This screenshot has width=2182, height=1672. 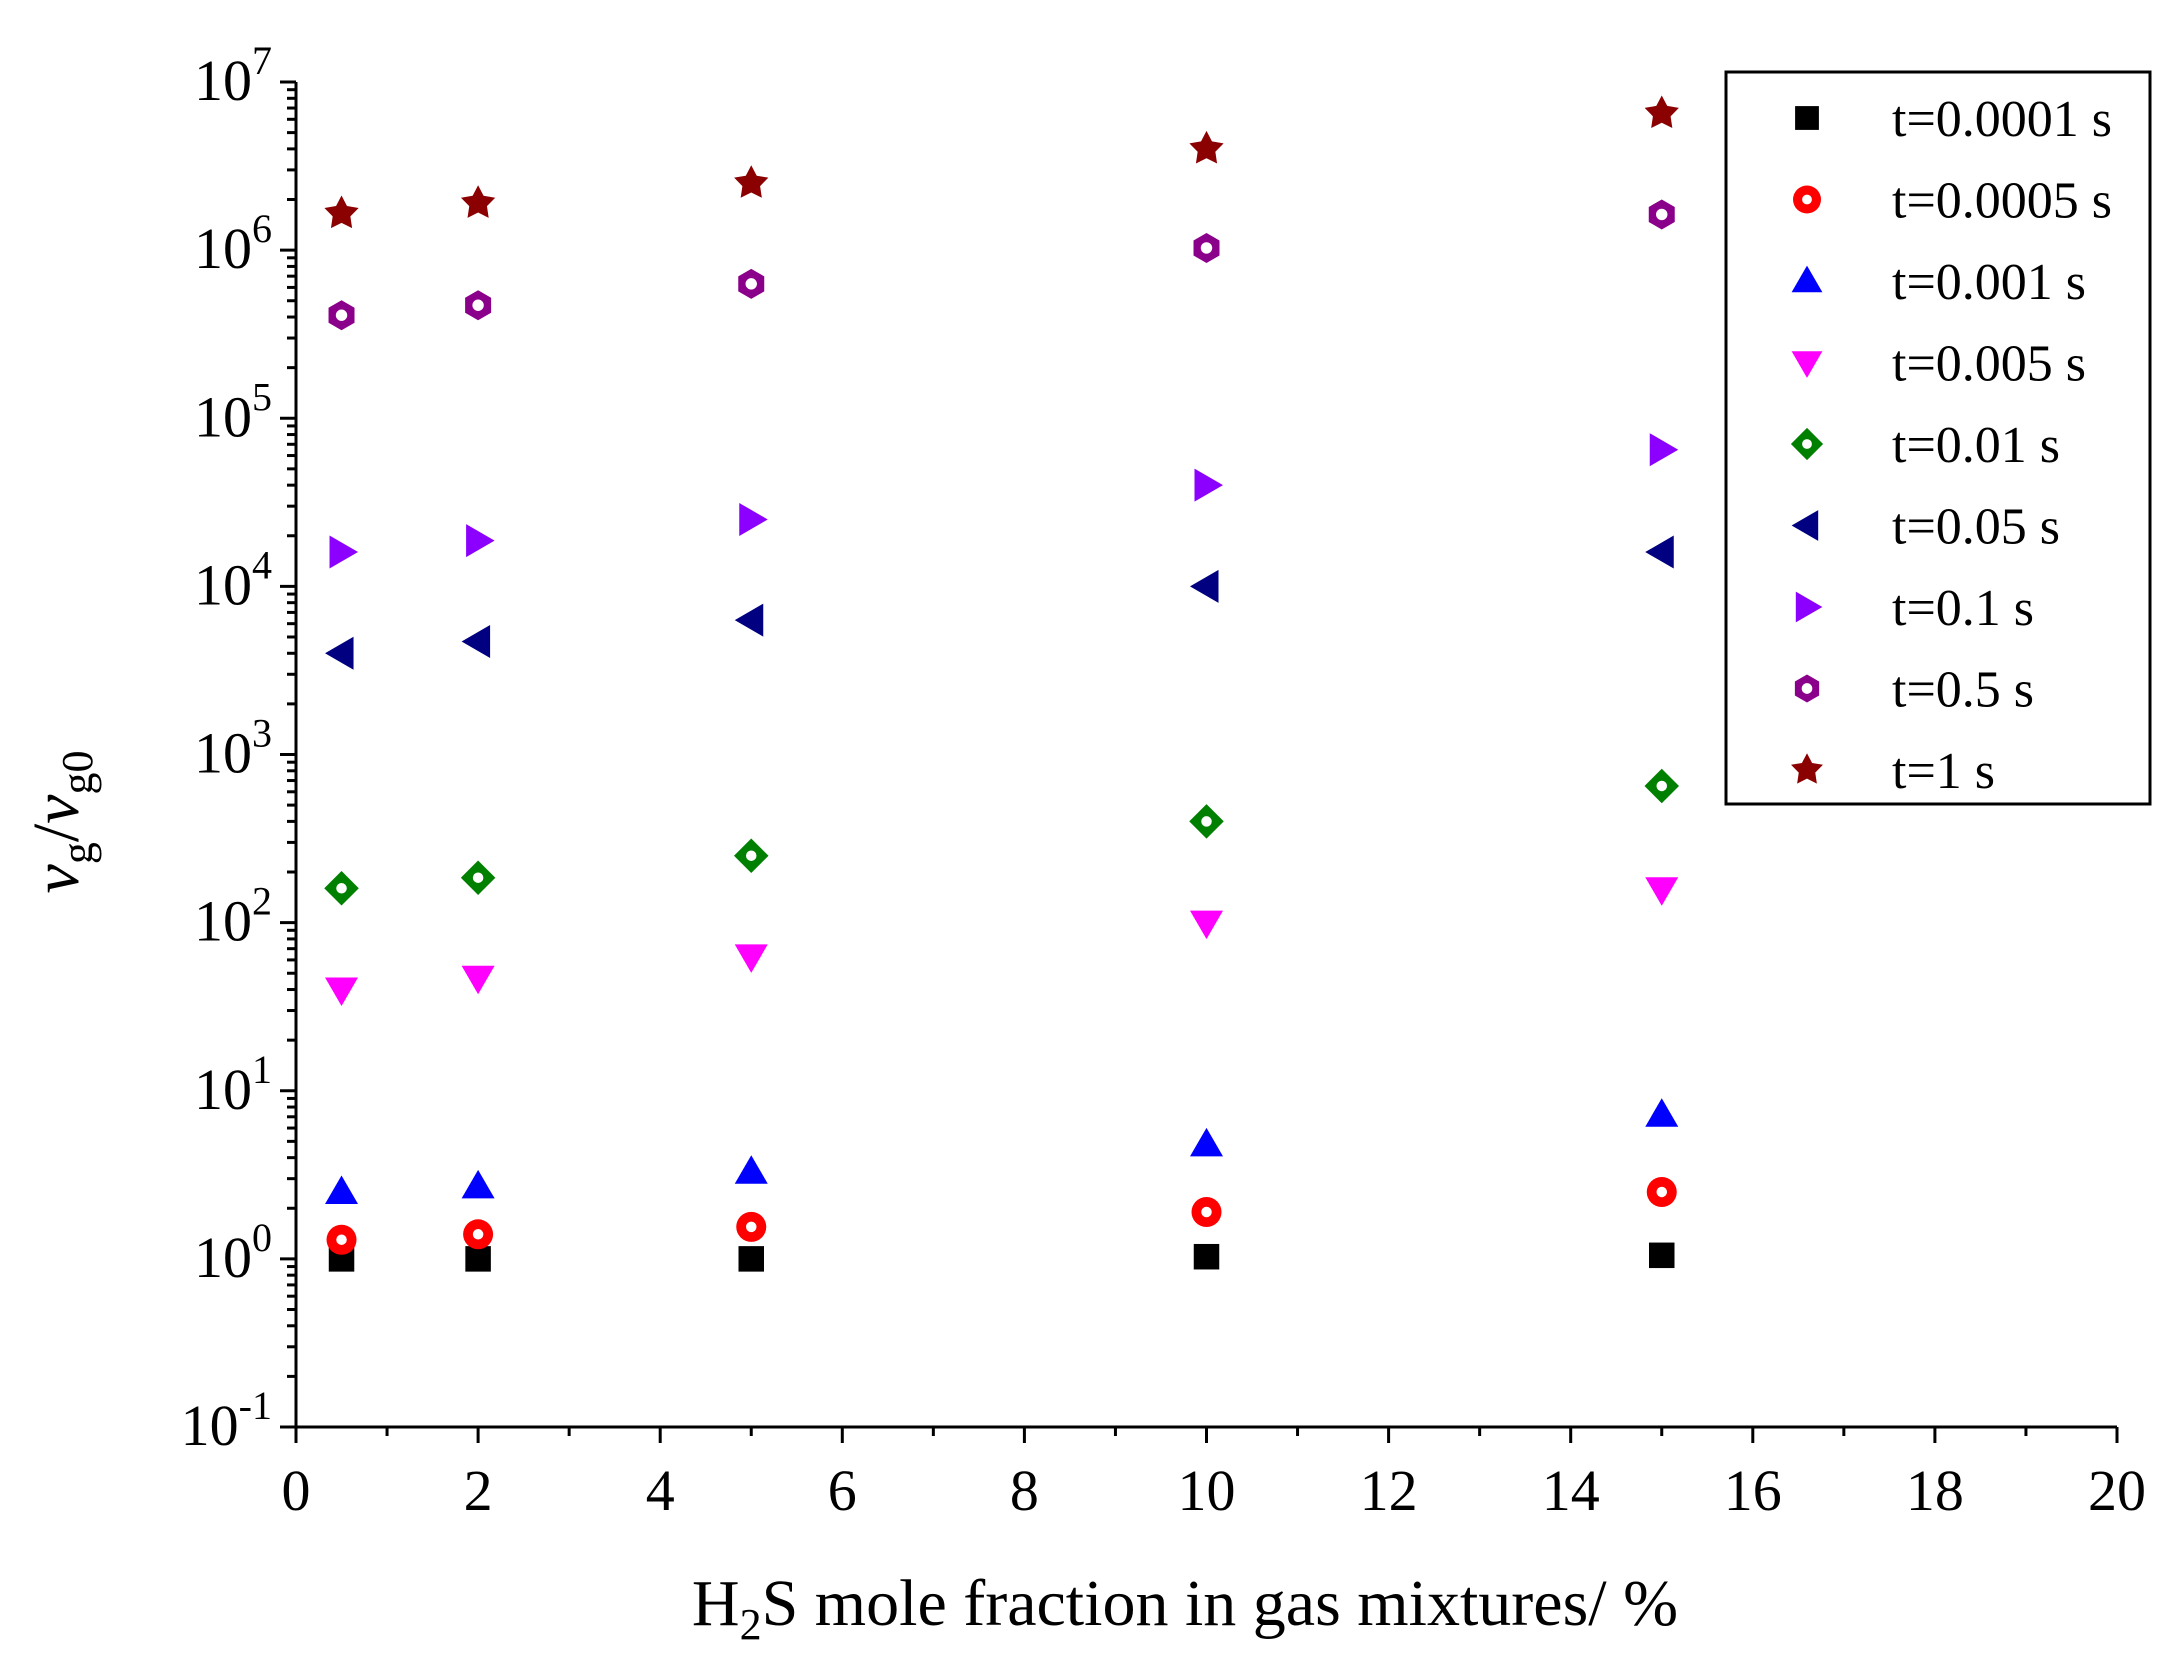 What do you see at coordinates (1001, 837) in the screenshot?
I see `series-t-0-01-s` at bounding box center [1001, 837].